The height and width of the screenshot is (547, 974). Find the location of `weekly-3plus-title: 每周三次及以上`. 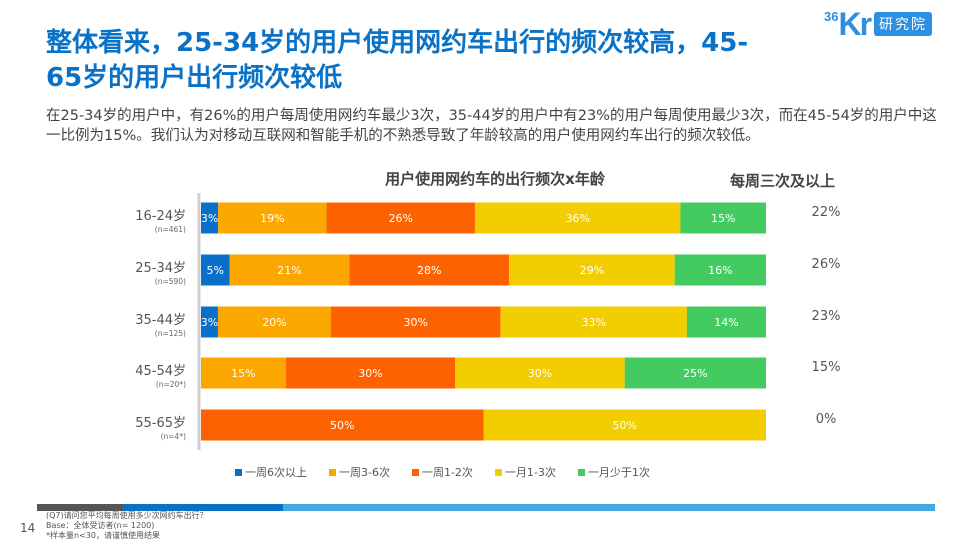

weekly-3plus-title: 每周三次及以上 is located at coordinates (783, 181).